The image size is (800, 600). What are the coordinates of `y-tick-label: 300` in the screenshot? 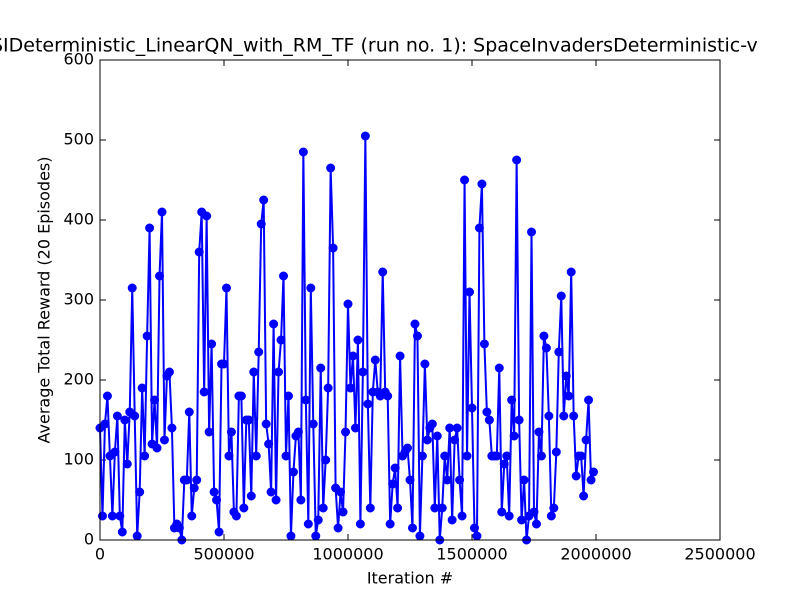 It's located at (78, 299).